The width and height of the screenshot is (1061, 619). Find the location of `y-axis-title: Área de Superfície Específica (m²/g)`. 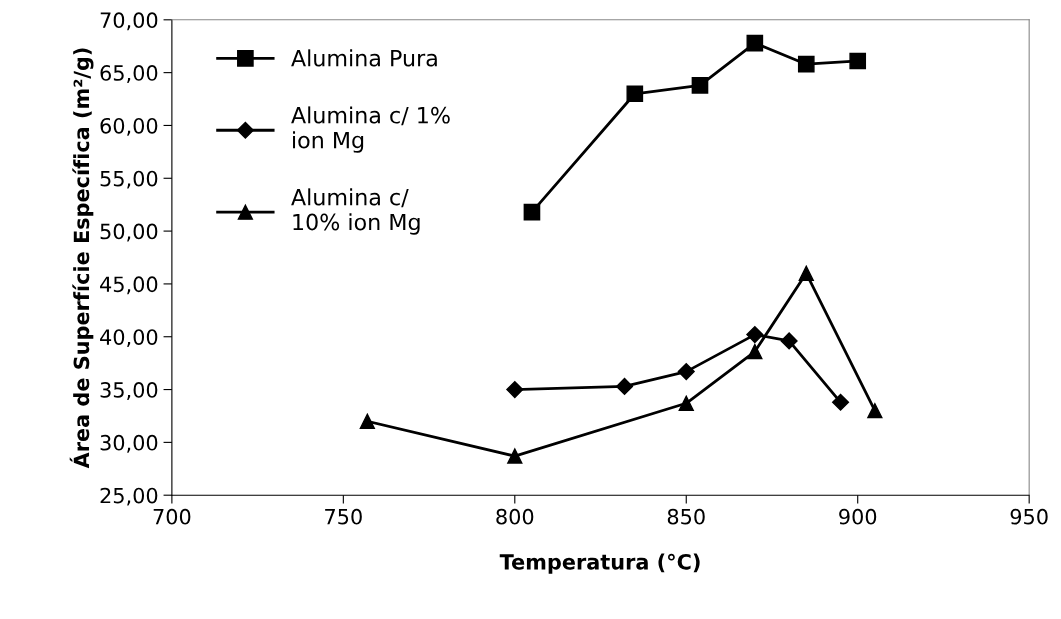

y-axis-title: Área de Superfície Específica (m²/g) is located at coordinates (81, 258).